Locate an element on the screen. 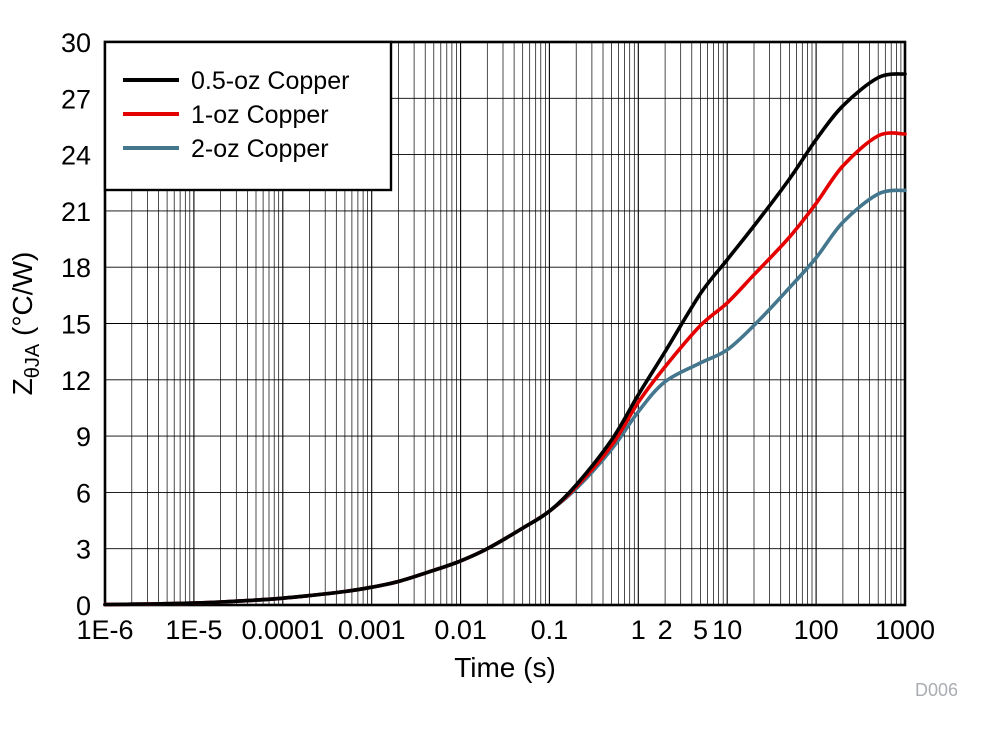 The height and width of the screenshot is (734, 982). x-tick-label: 0.0001 is located at coordinates (283, 630).